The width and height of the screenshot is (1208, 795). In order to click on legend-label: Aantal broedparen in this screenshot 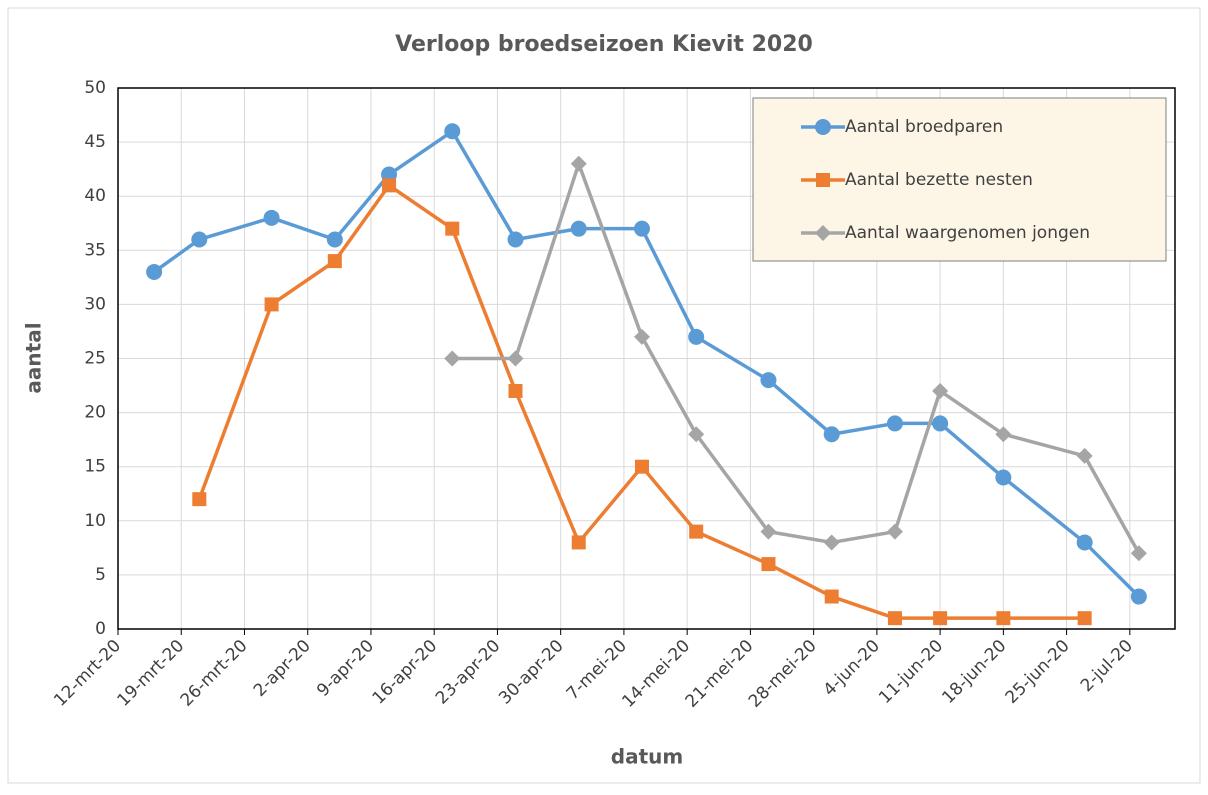, I will do `click(924, 127)`.